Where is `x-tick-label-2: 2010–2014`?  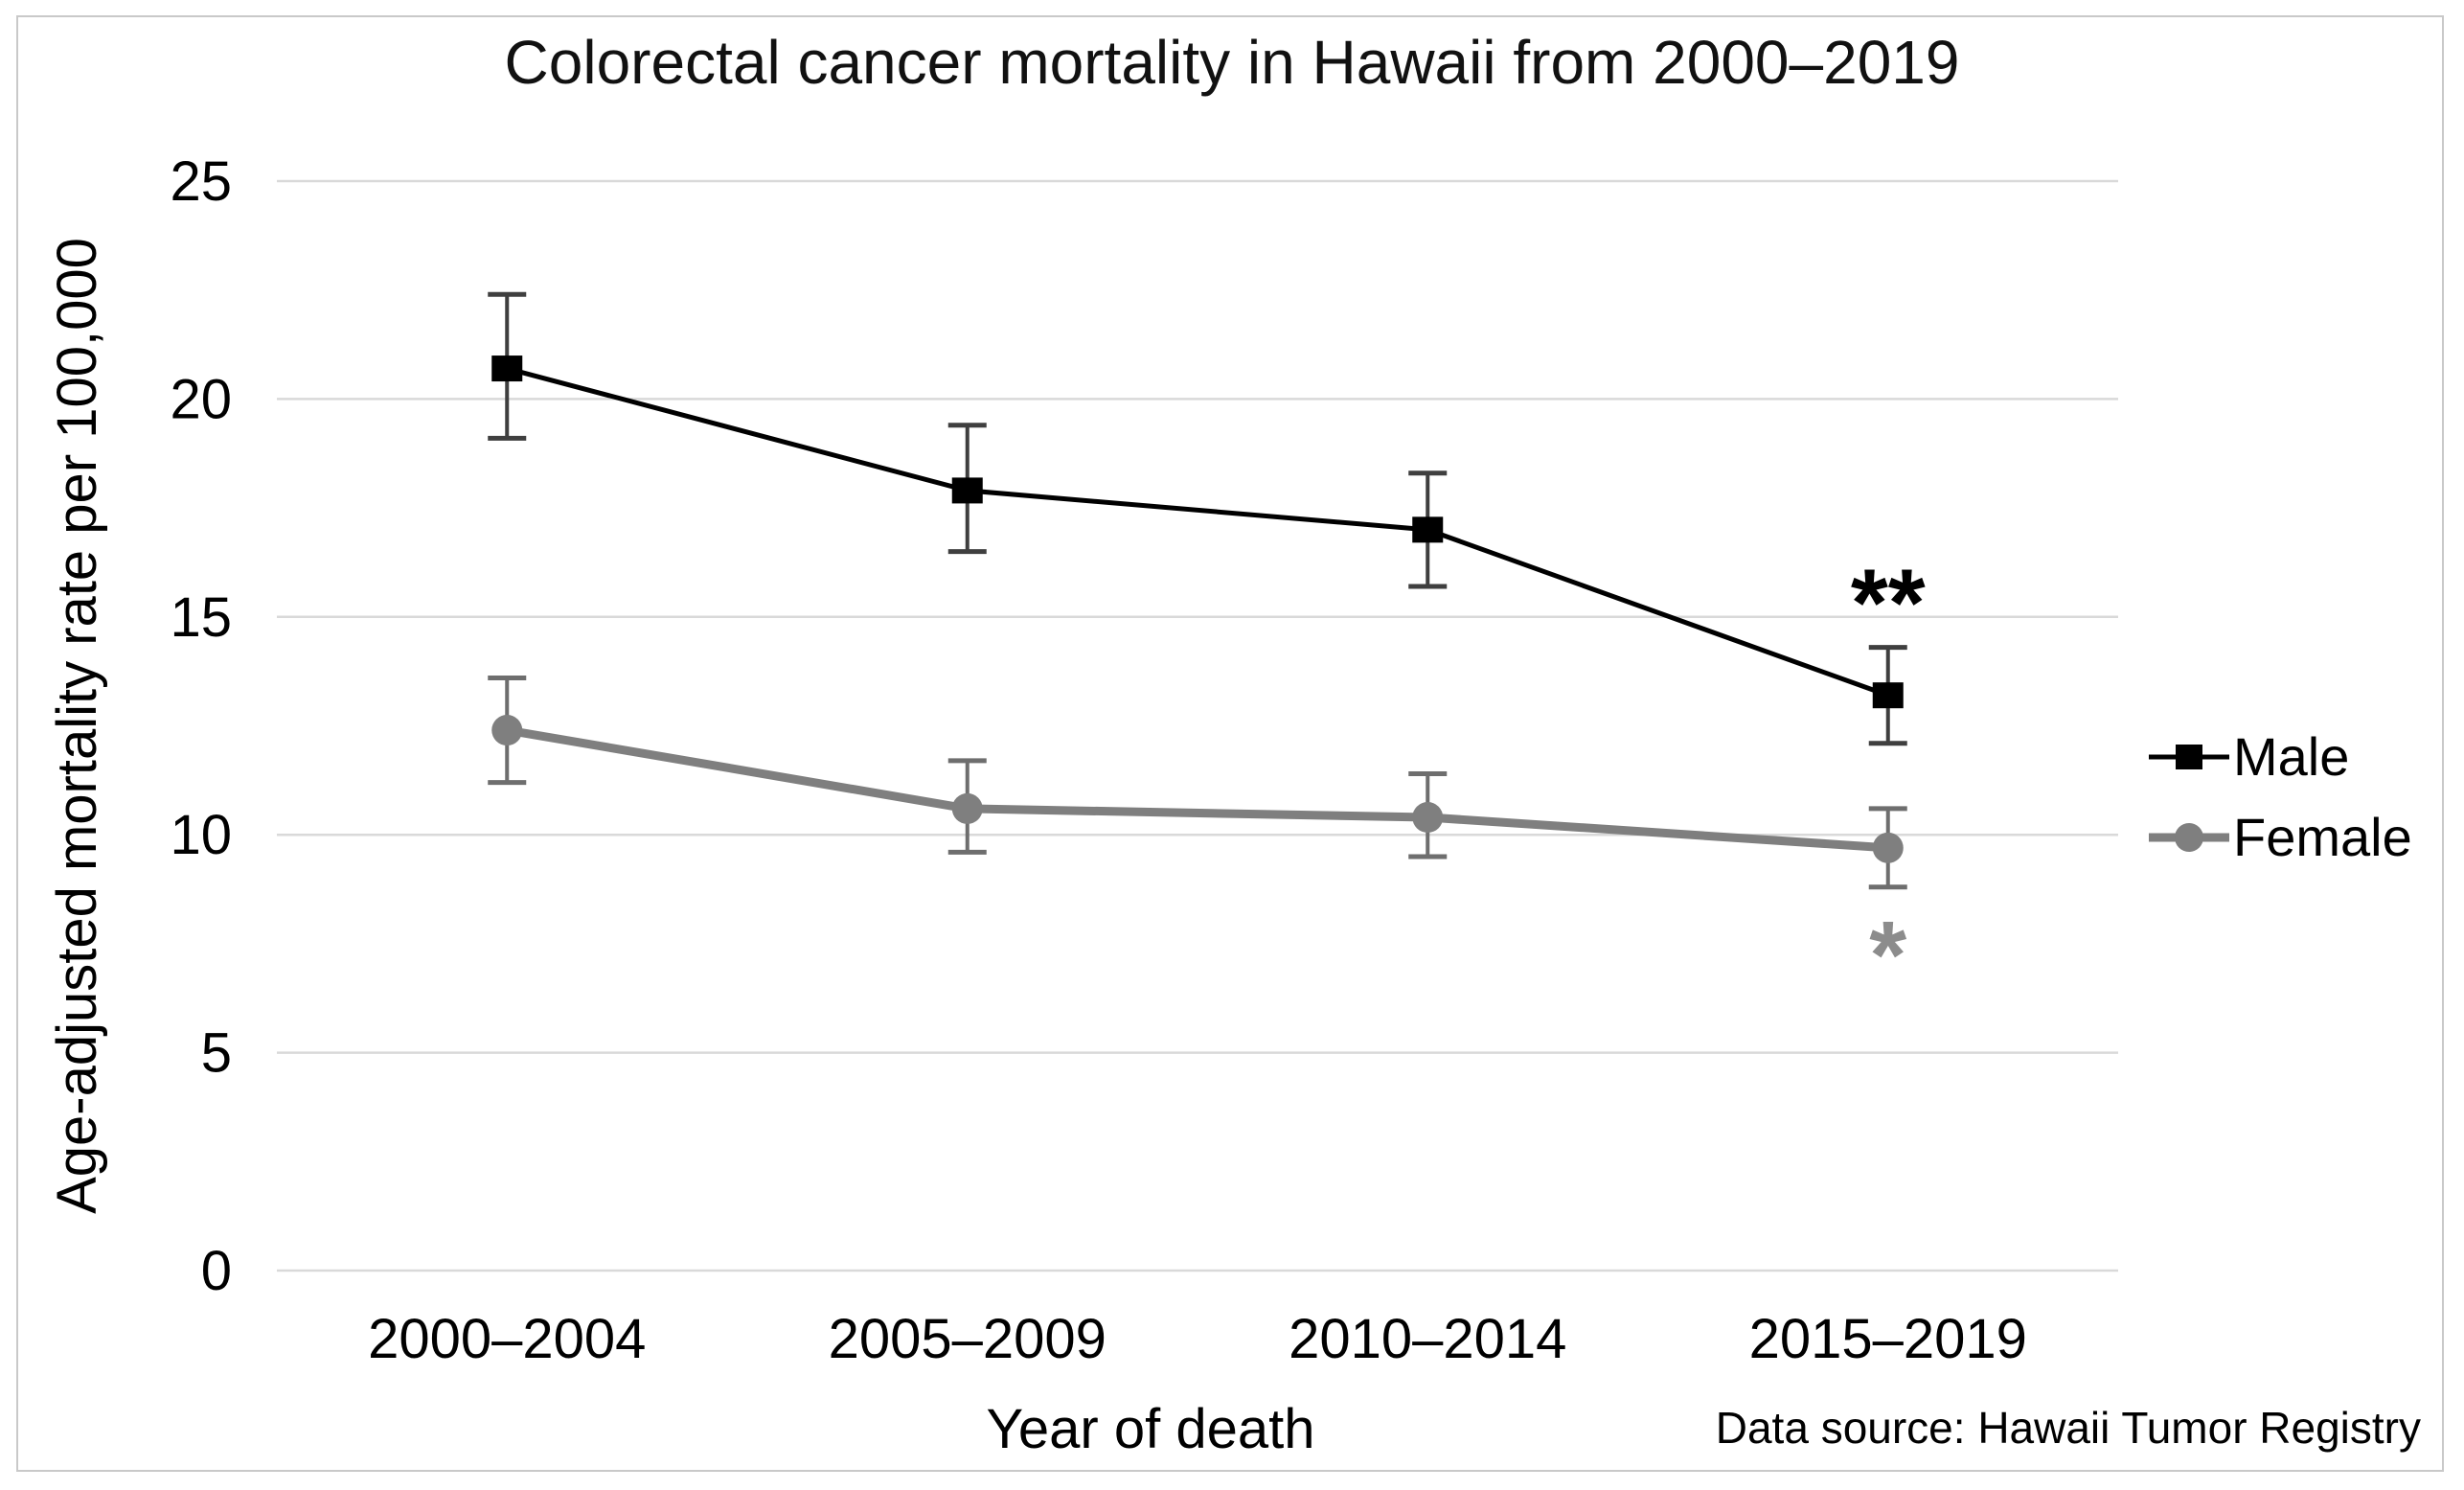 x-tick-label-2: 2010–2014 is located at coordinates (1427, 1339).